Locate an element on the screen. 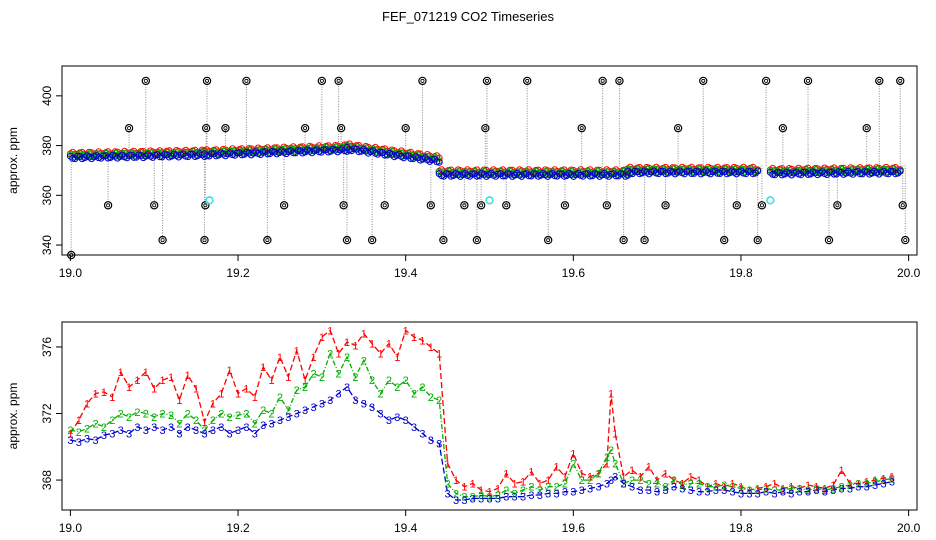 The height and width of the screenshot is (540, 936). flag-point is located at coordinates (770, 200).